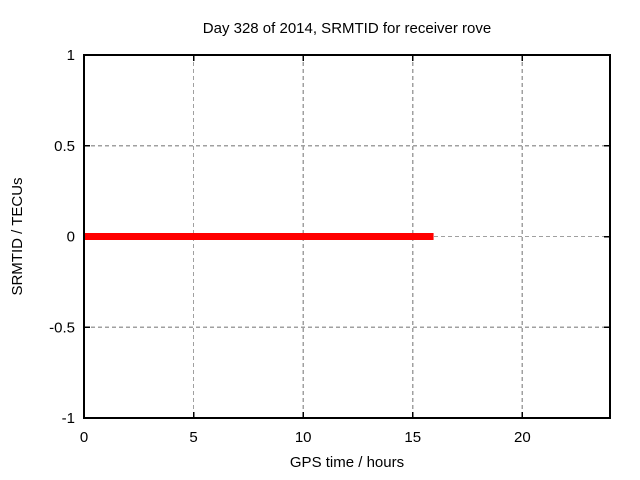 This screenshot has width=640, height=480. Describe the element at coordinates (71, 55) in the screenshot. I see `y-tick-label: 1` at that location.